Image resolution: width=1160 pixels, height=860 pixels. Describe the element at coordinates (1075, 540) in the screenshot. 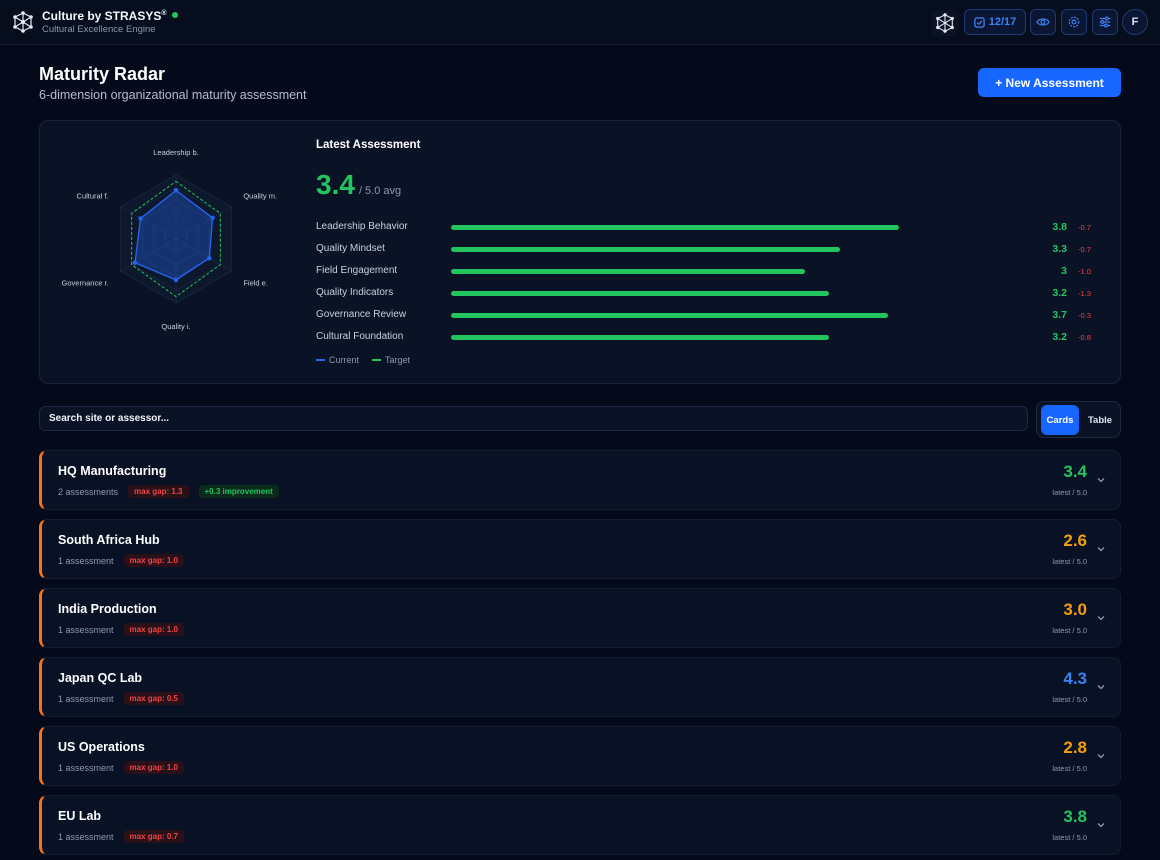

I see `site-score: 2.6` at that location.